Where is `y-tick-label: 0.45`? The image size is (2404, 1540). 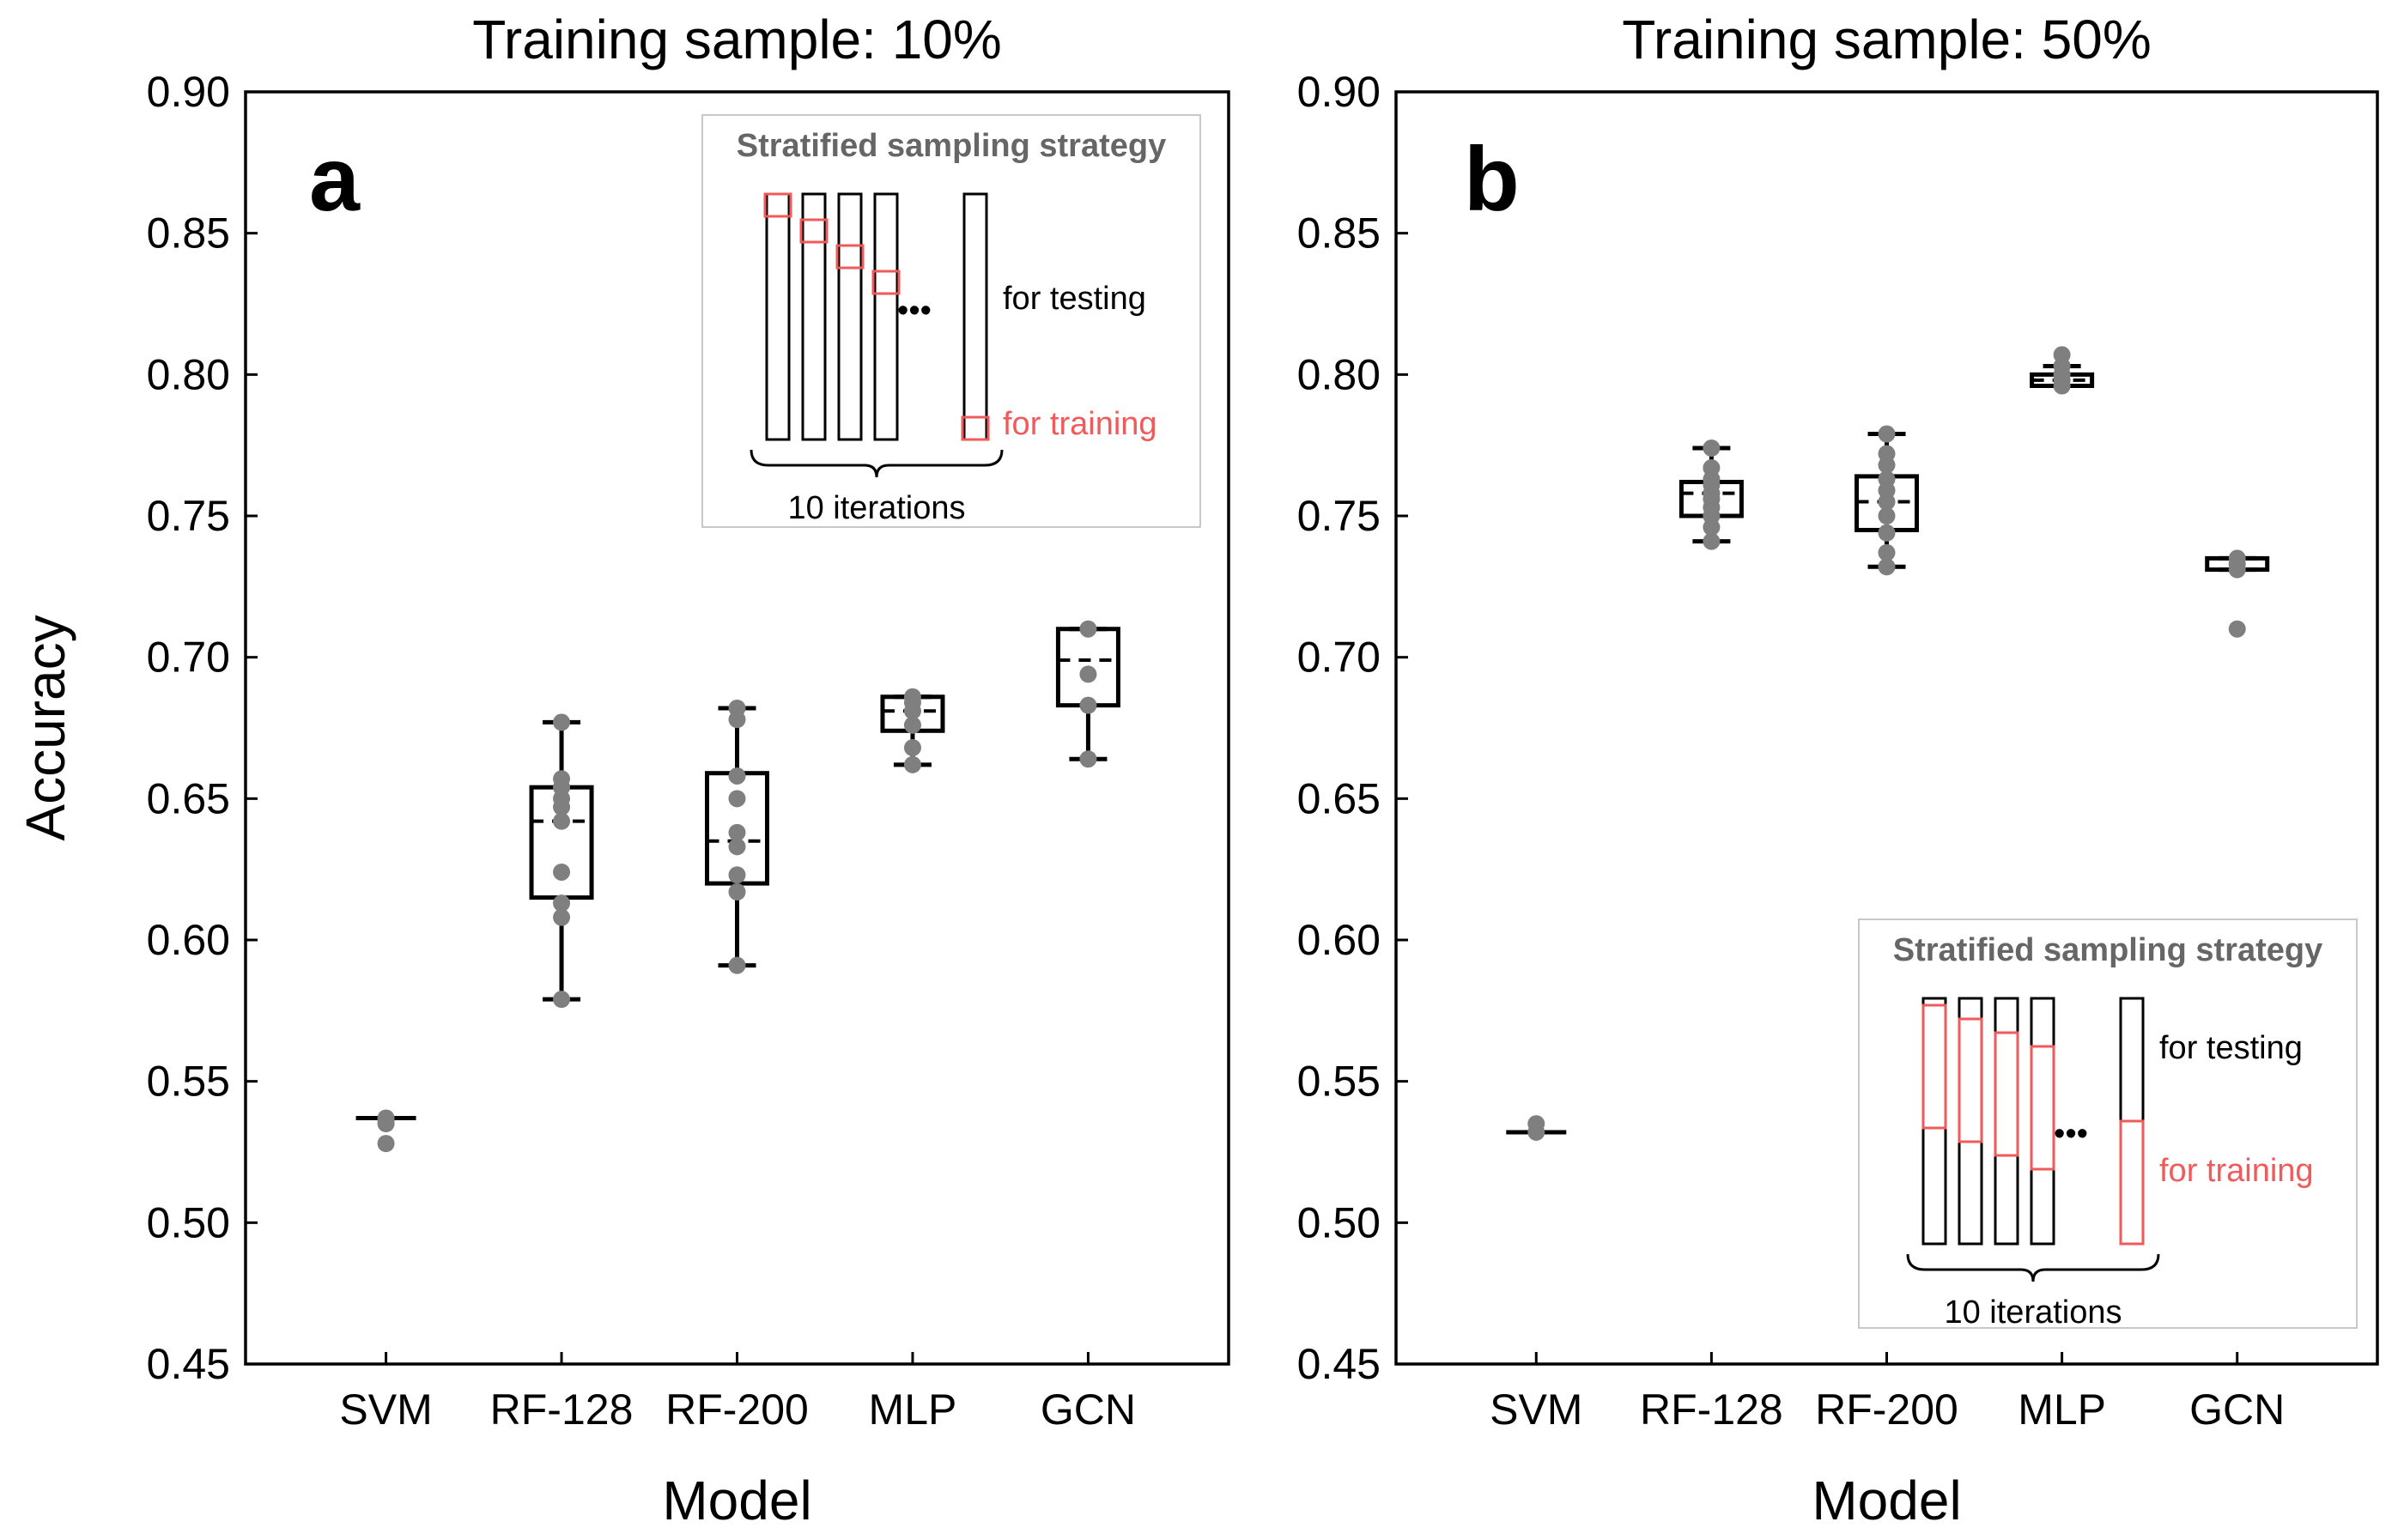 y-tick-label: 0.45 is located at coordinates (188, 1364).